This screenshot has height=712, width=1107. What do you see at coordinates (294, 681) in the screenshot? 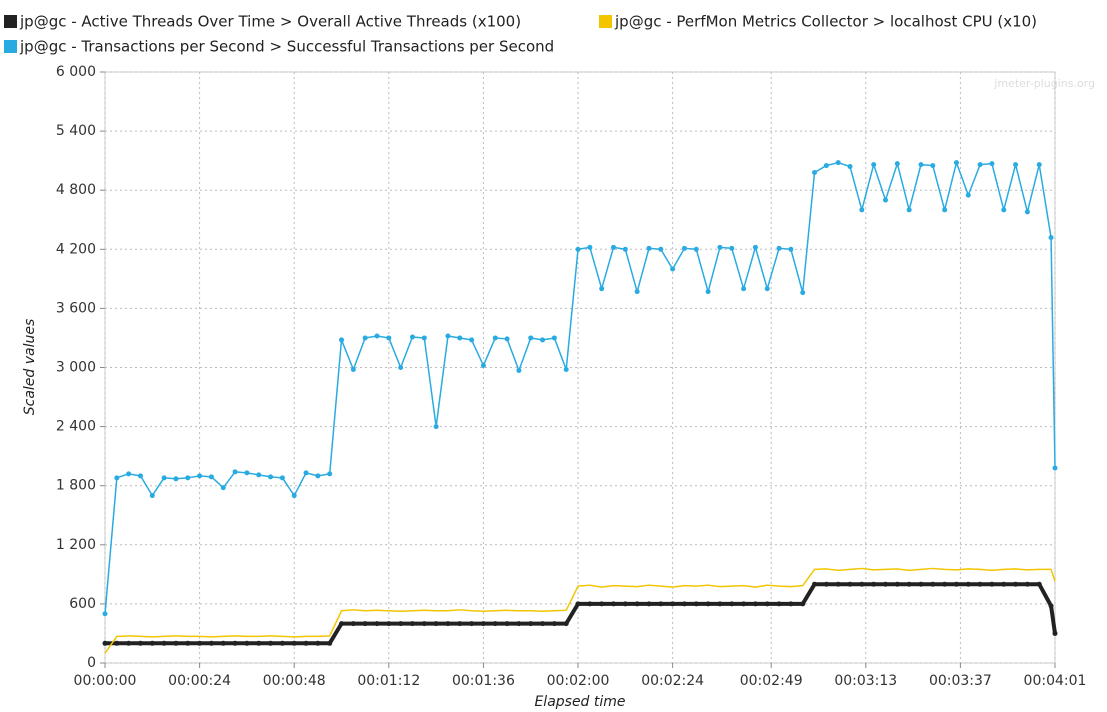
I see `x-tick-label: 00:00:48` at bounding box center [294, 681].